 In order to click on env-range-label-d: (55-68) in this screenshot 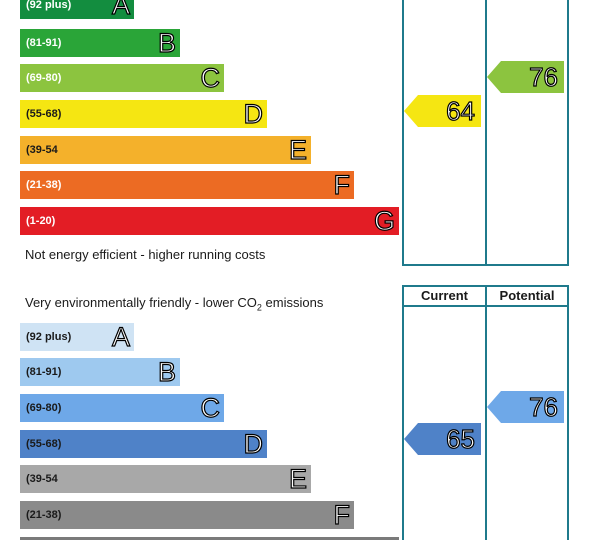, I will do `click(44, 444)`.